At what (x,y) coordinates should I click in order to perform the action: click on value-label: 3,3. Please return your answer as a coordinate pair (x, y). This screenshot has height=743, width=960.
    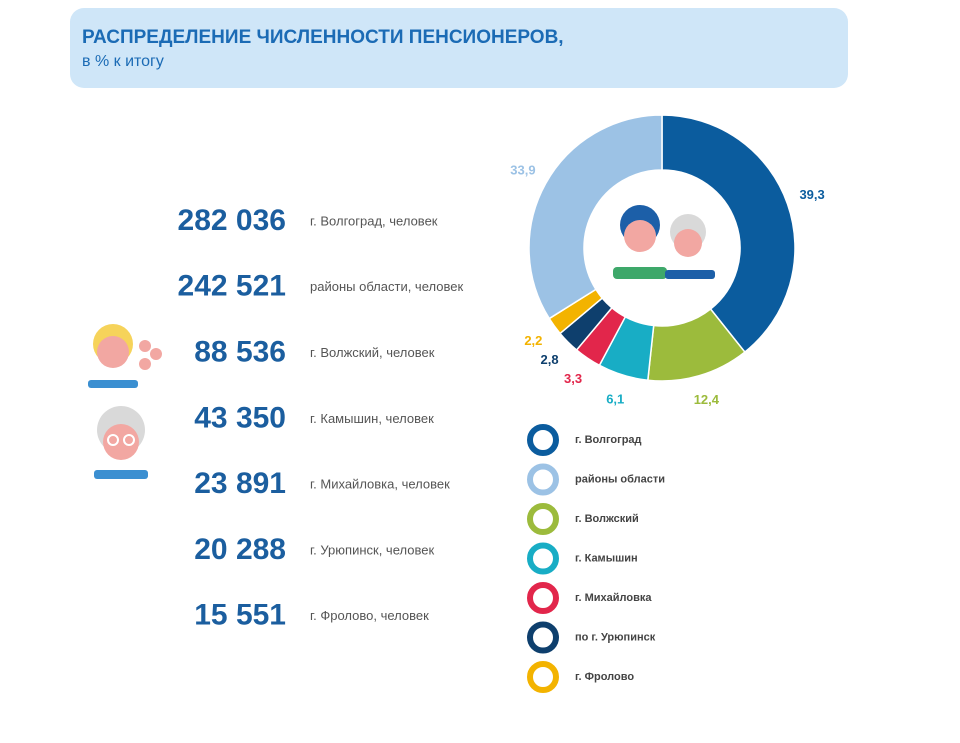
    Looking at the image, I should click on (573, 378).